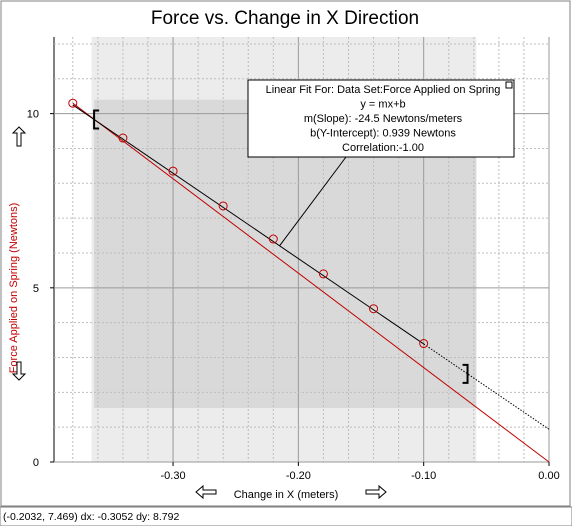 The height and width of the screenshot is (526, 572). Describe the element at coordinates (383, 119) in the screenshot. I see `fit-box-line: m(Slope): -24.5 Newtons/meters` at that location.